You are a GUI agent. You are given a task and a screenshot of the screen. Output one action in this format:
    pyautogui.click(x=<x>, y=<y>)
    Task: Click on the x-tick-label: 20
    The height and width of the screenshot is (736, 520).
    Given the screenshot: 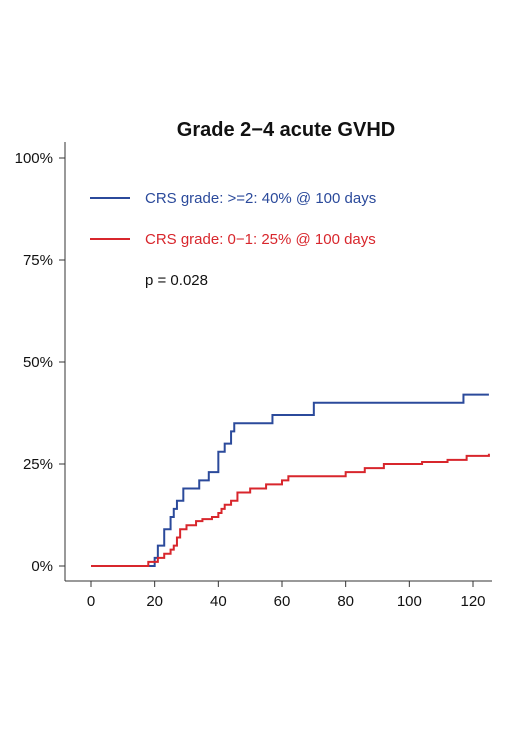 What is the action you would take?
    pyautogui.click(x=154, y=601)
    